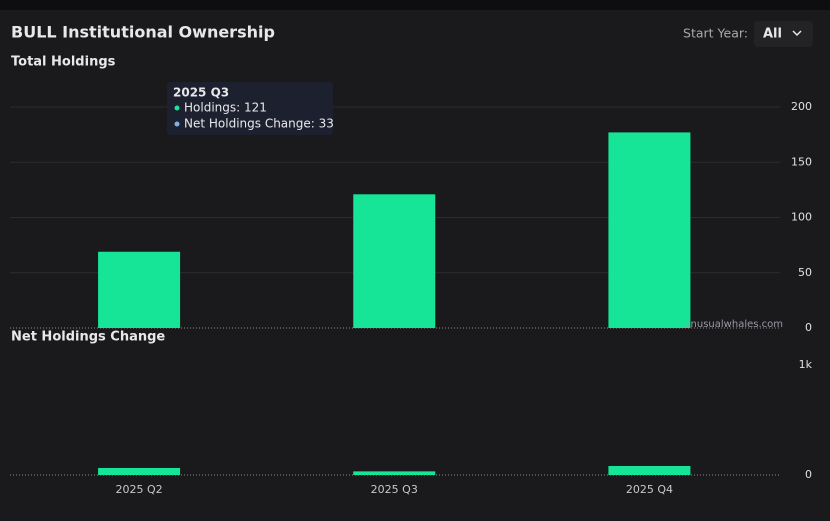 Image resolution: width=830 pixels, height=521 pixels. Describe the element at coordinates (806, 364) in the screenshot. I see `y-tick-label: 1k` at that location.